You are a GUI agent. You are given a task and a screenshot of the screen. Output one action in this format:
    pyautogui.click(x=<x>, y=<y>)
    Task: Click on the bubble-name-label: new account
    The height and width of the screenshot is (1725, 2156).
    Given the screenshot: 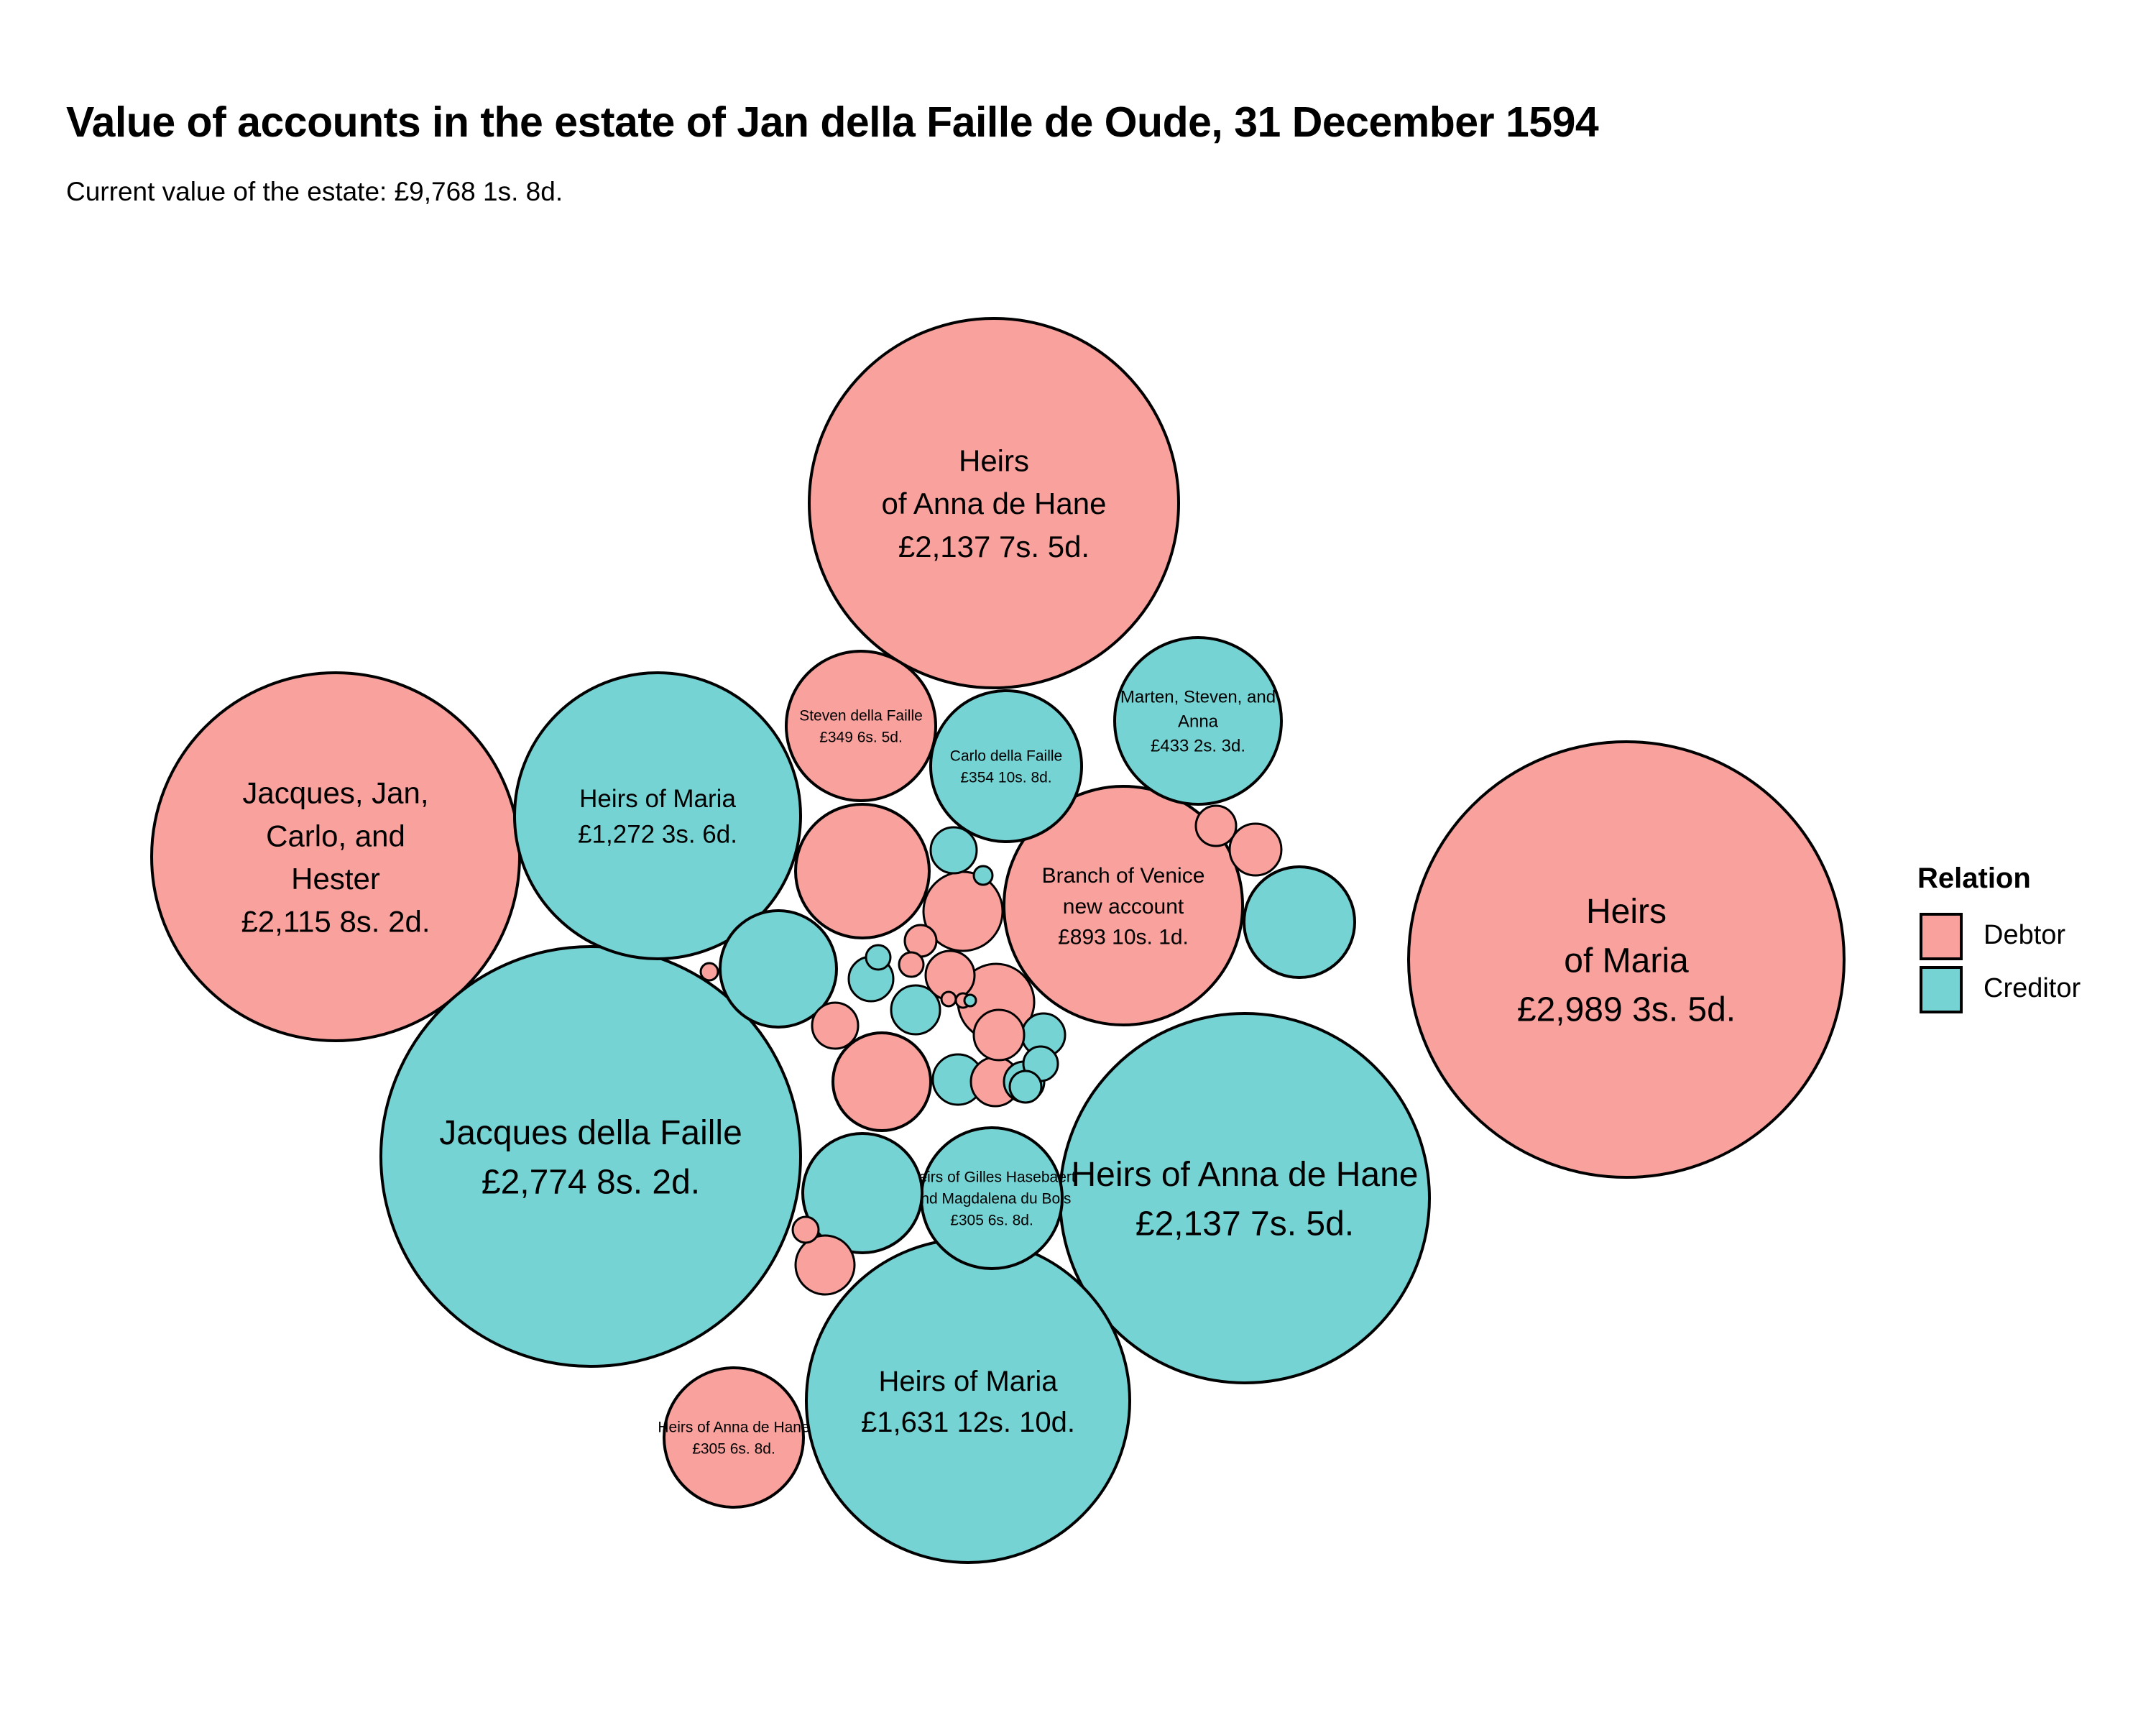 What is the action you would take?
    pyautogui.click(x=1123, y=907)
    